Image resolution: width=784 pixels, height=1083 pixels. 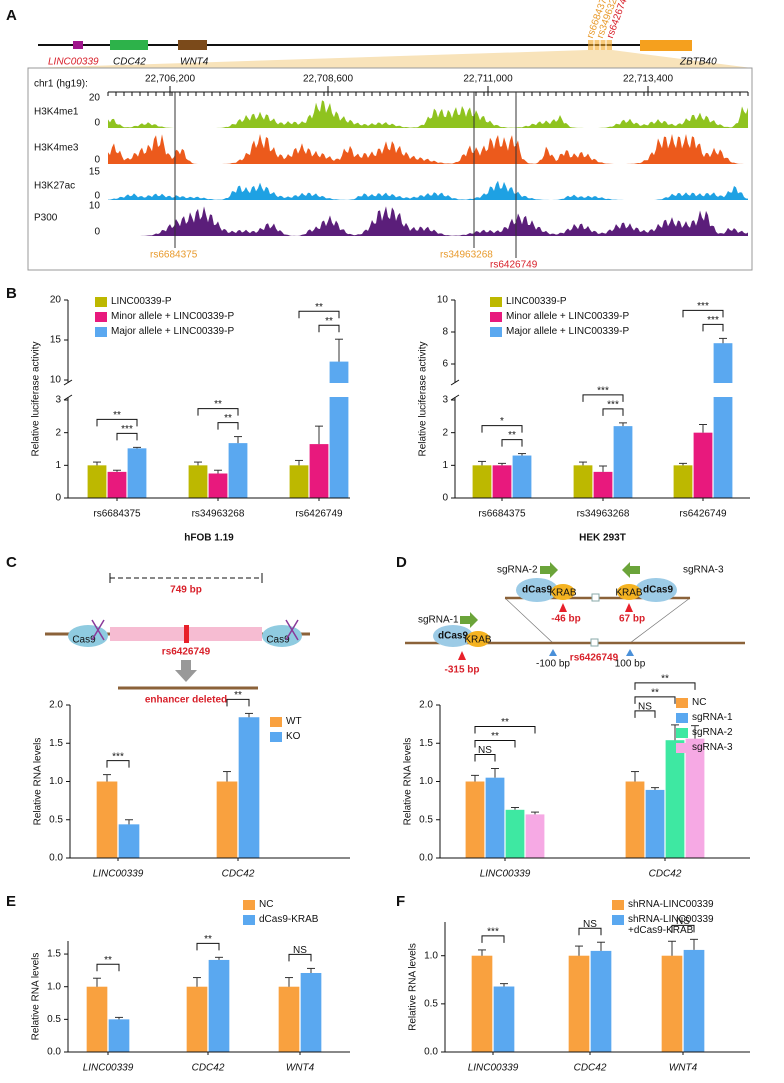 I want to click on legend-label: sgRNA-1, so click(x=712, y=717).